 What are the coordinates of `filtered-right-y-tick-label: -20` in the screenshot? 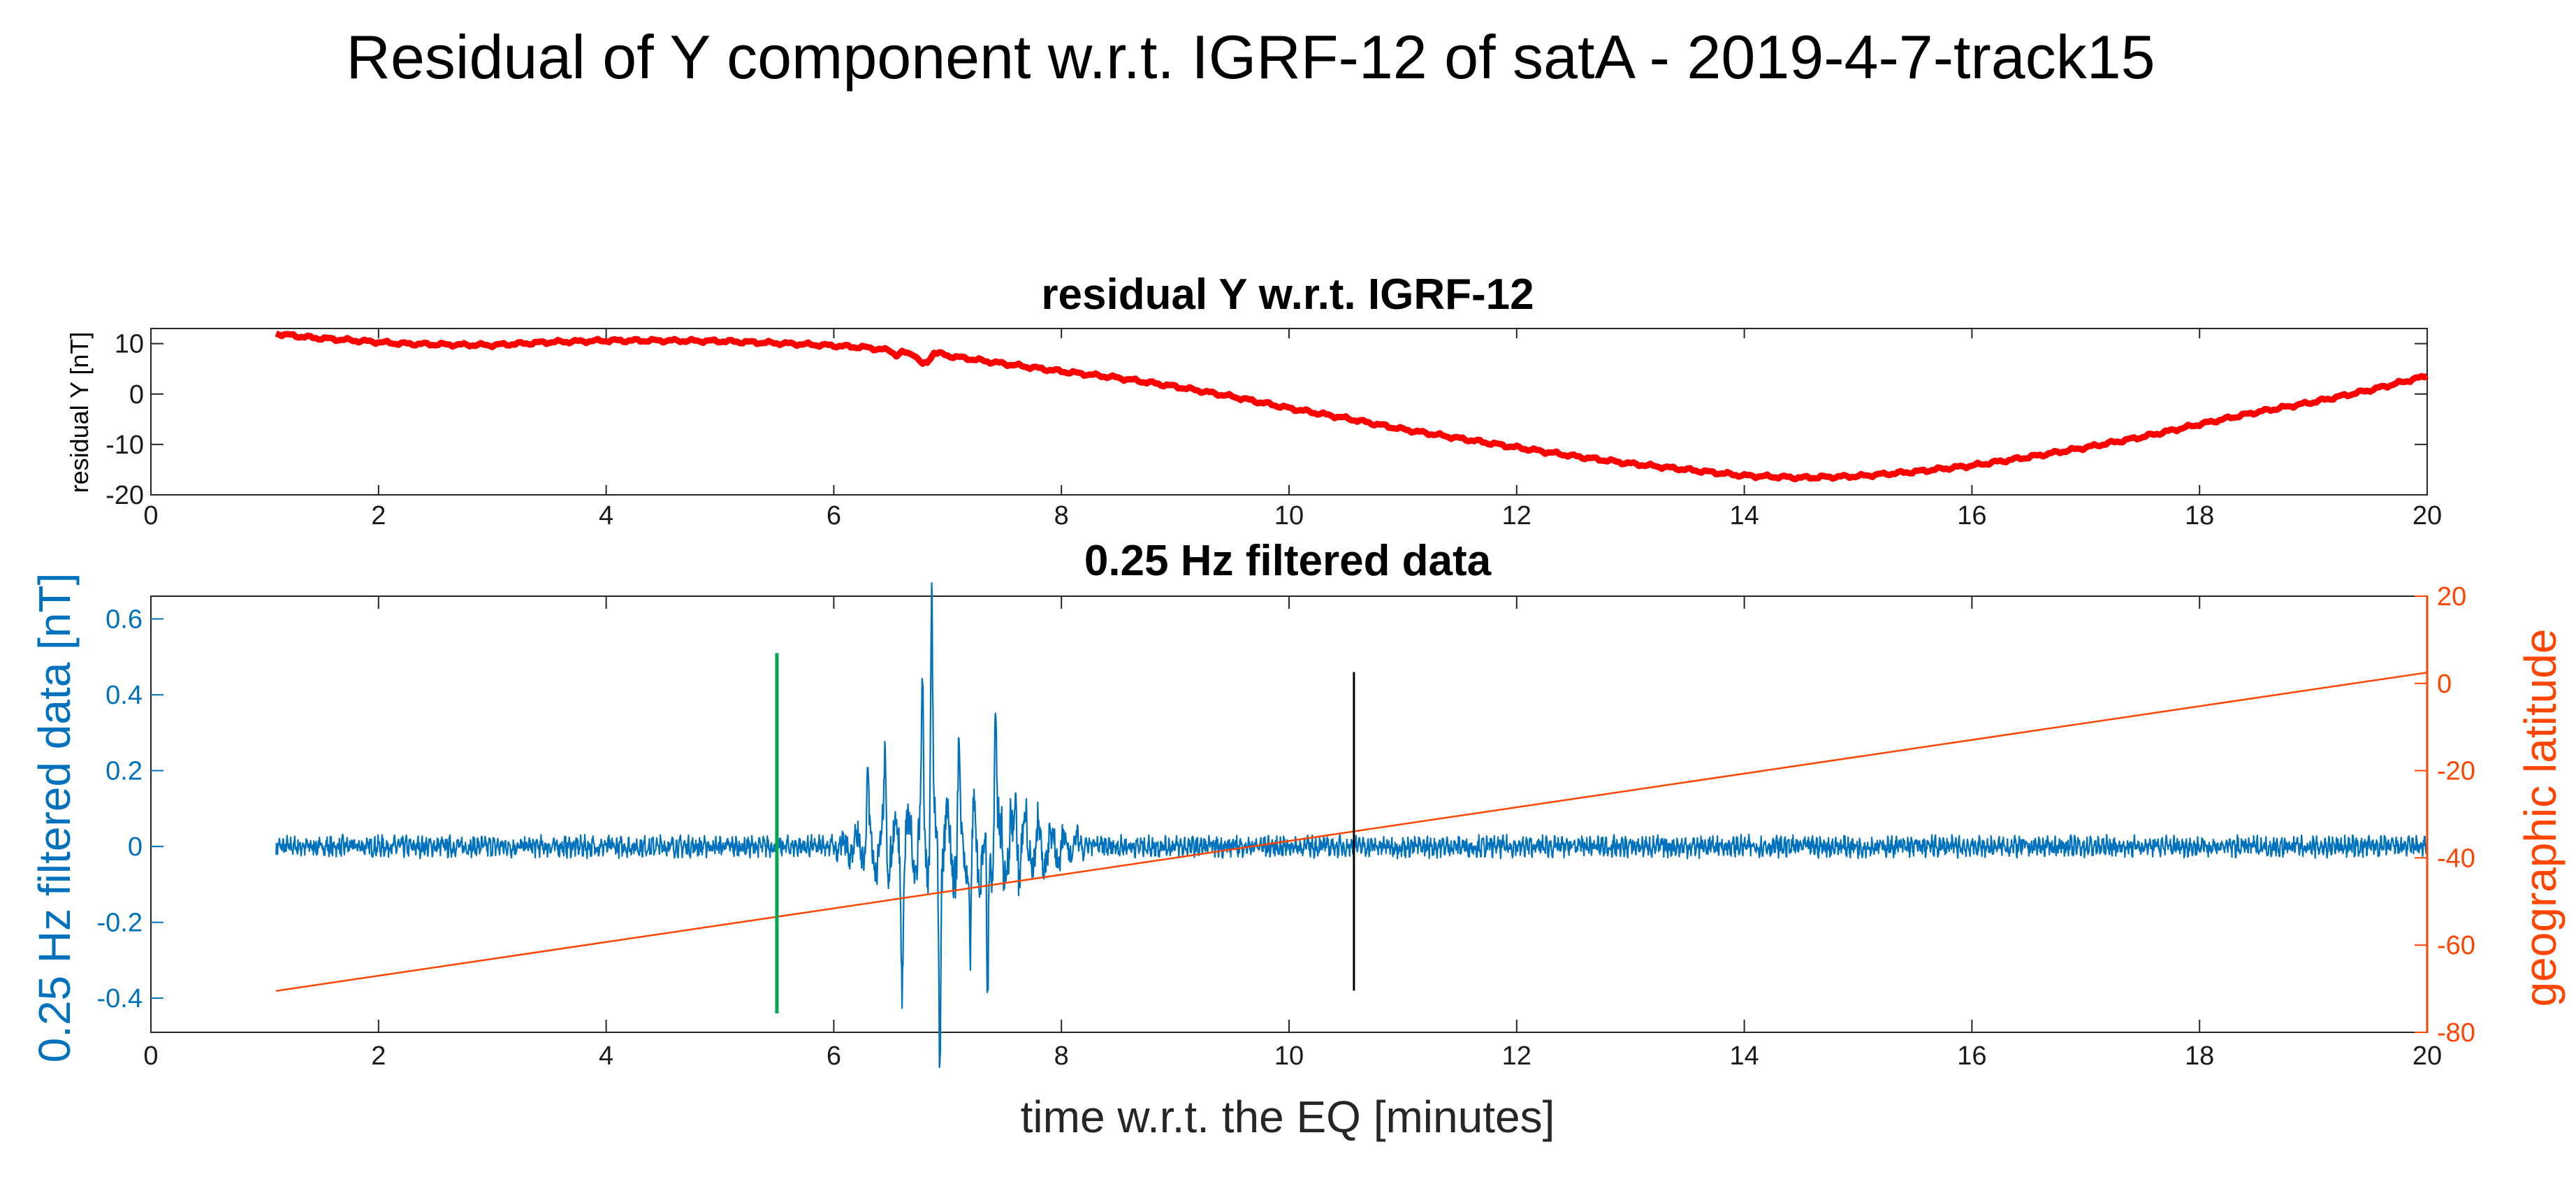 It's located at (2456, 771).